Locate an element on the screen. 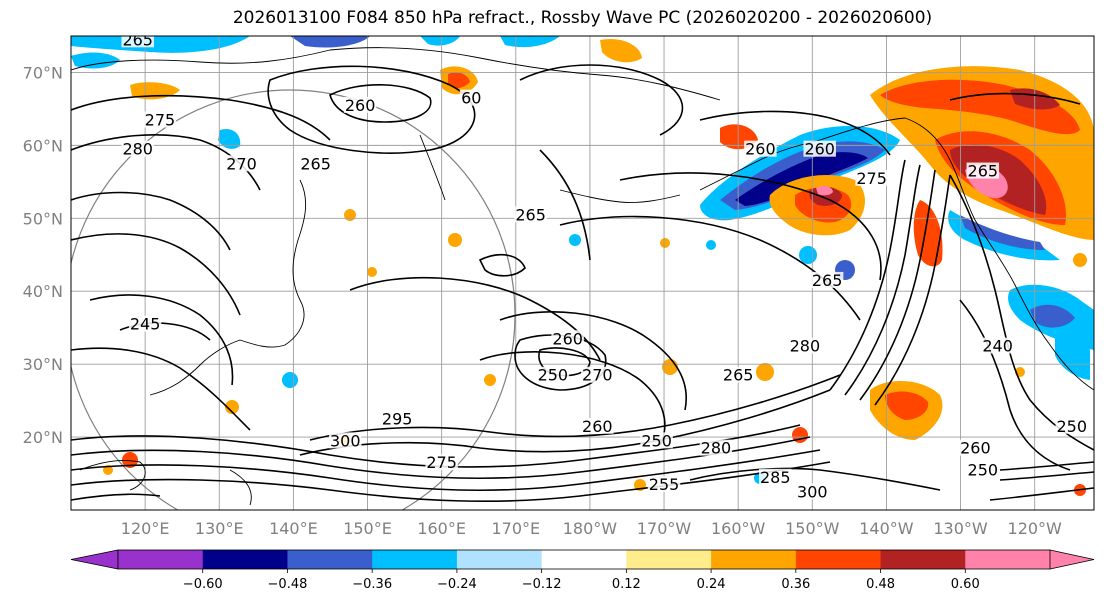  colorbar-tick-label: −0.36 is located at coordinates (372, 584).